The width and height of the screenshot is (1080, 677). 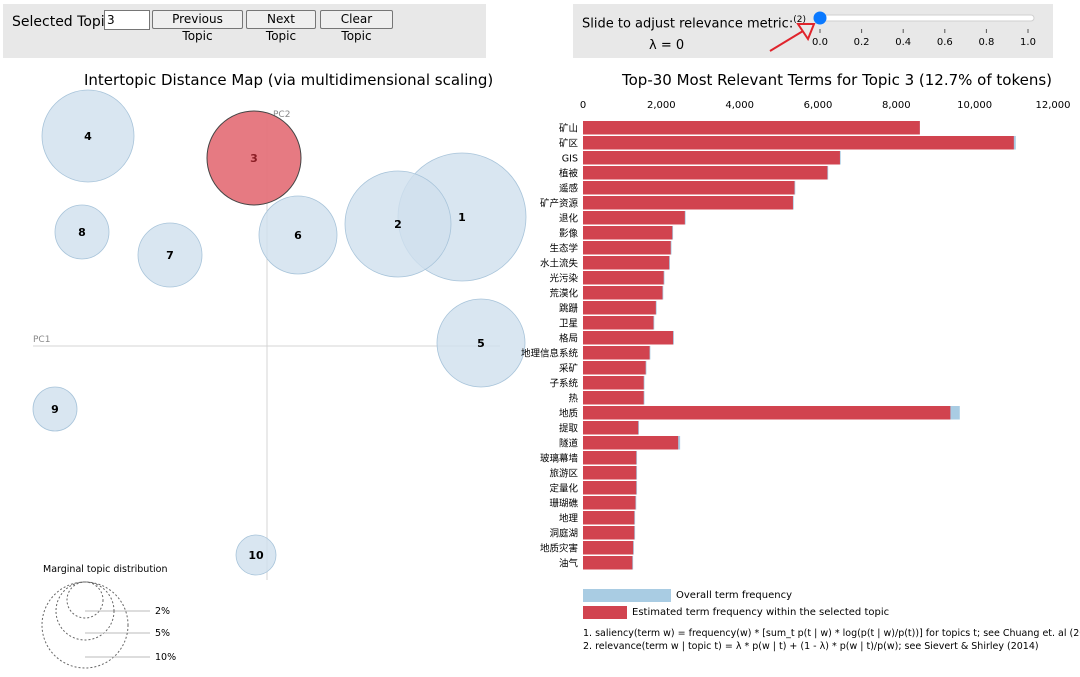 What do you see at coordinates (563, 489) in the screenshot?
I see `term-label: 定量化` at bounding box center [563, 489].